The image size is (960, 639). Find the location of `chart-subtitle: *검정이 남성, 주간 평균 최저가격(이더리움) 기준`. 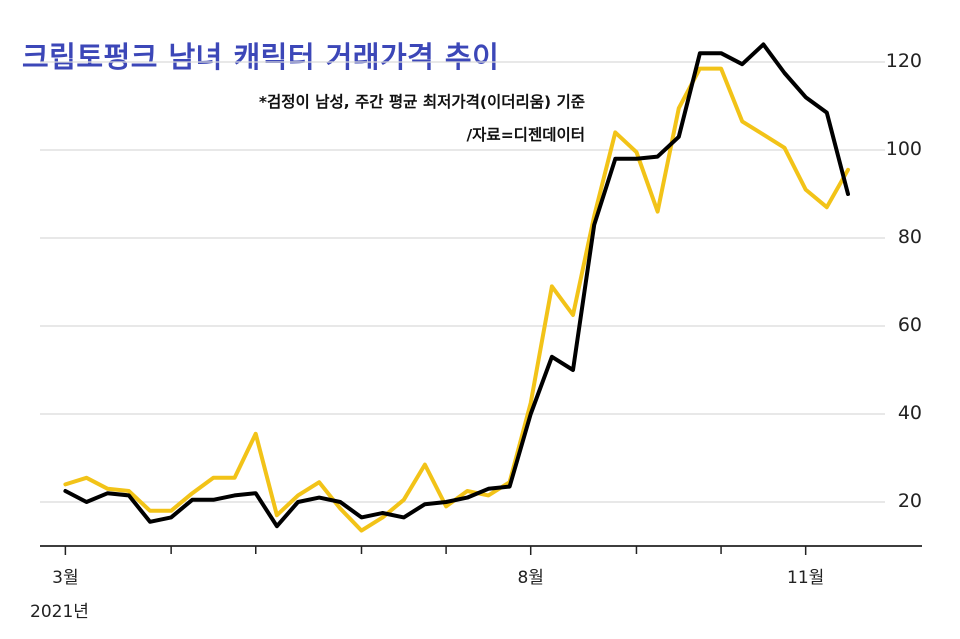

chart-subtitle: *검정이 남성, 주간 평균 최저가격(이더리움) 기준 is located at coordinates (421, 102).